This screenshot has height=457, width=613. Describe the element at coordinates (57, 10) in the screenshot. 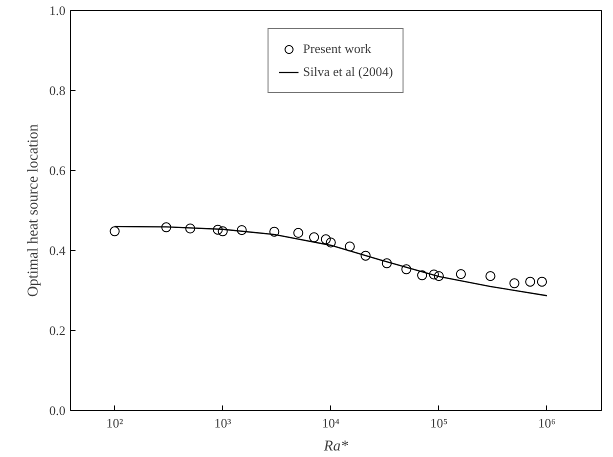

I see `y-tick-label: 1.0` at that location.